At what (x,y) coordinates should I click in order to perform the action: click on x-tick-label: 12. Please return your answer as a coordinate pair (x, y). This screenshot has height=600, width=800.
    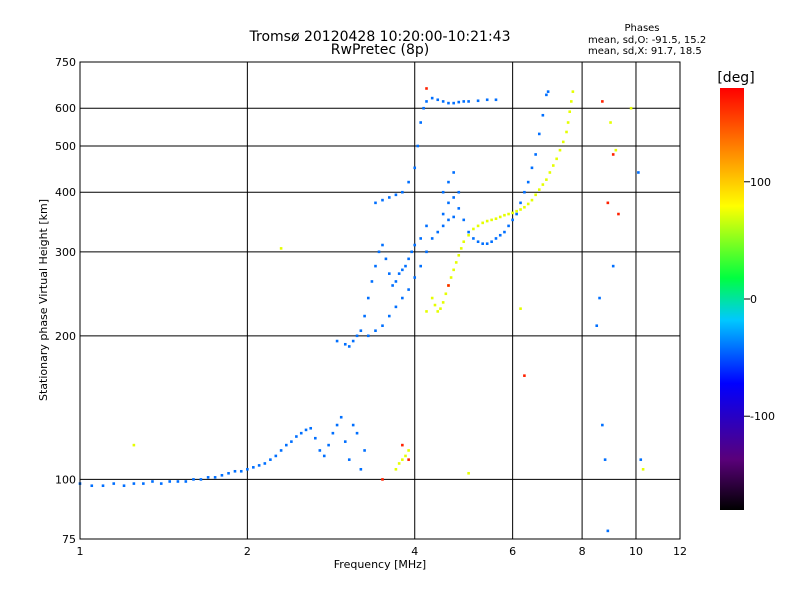
    Looking at the image, I should click on (680, 551).